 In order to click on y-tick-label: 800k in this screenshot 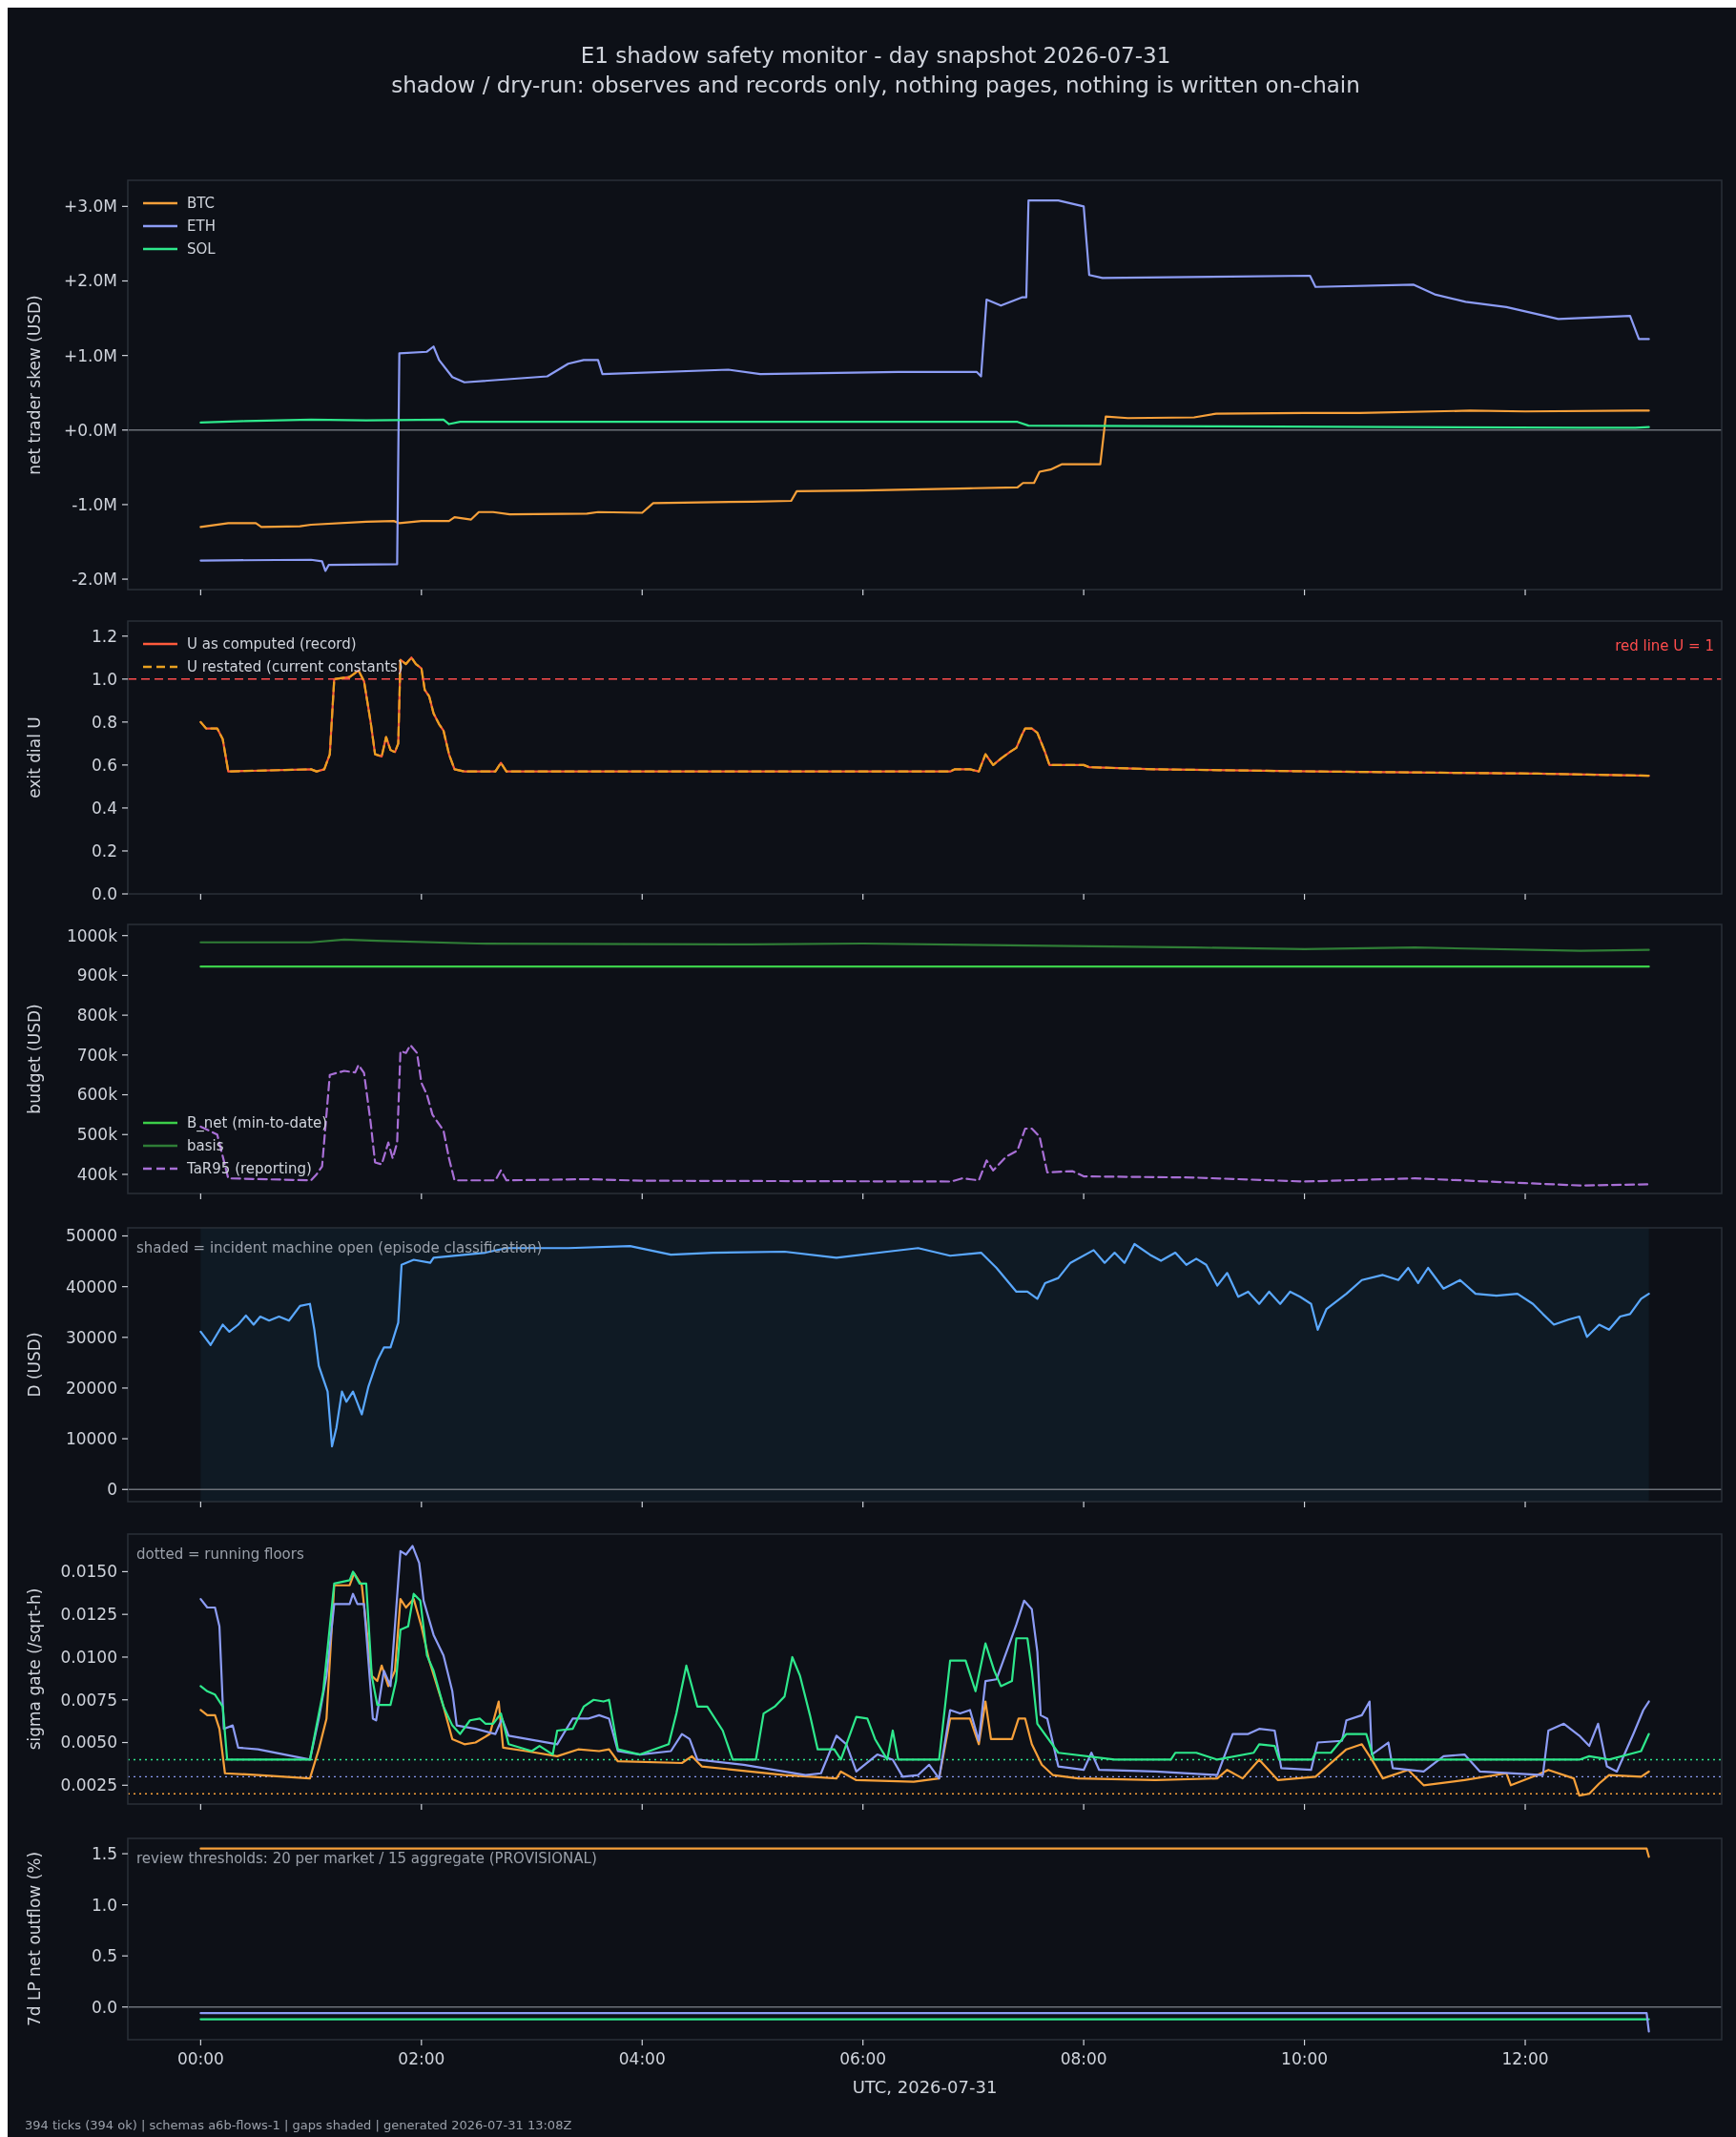, I will do `click(97, 1016)`.